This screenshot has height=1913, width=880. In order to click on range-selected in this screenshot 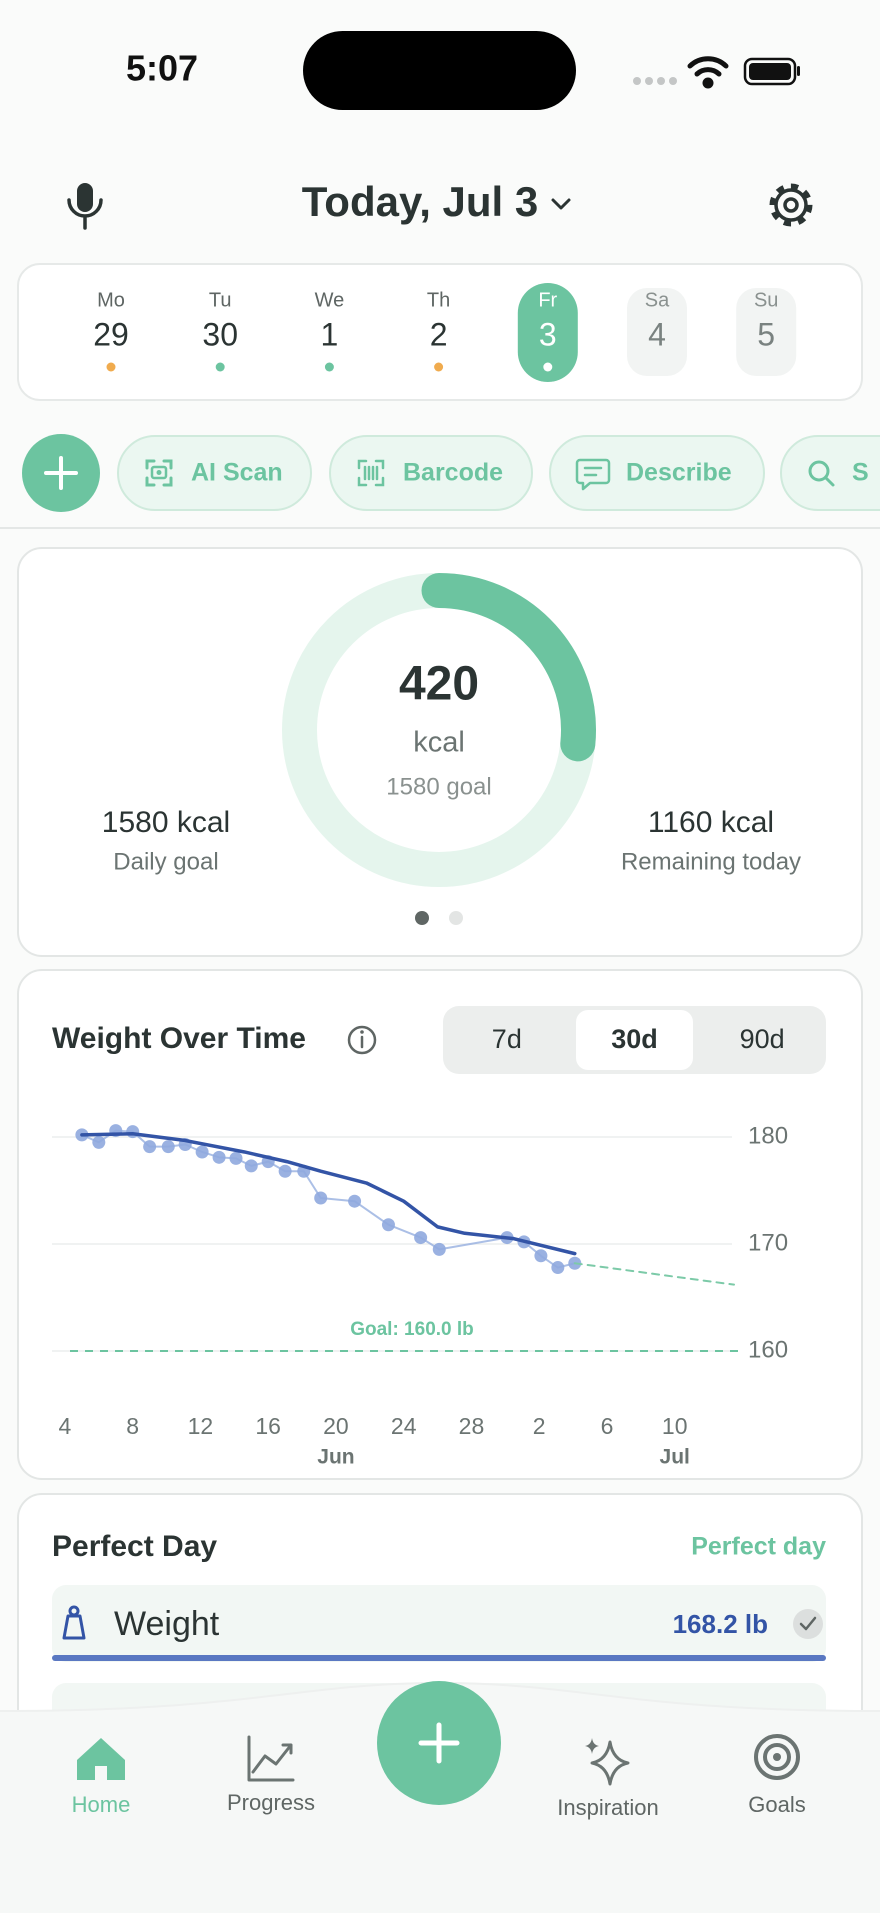, I will do `click(634, 1040)`.